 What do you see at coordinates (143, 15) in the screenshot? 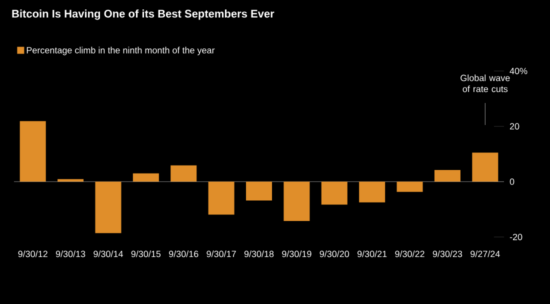
I see `chart-title: Bitcoin Is Having One of its Best Septembers Ever` at bounding box center [143, 15].